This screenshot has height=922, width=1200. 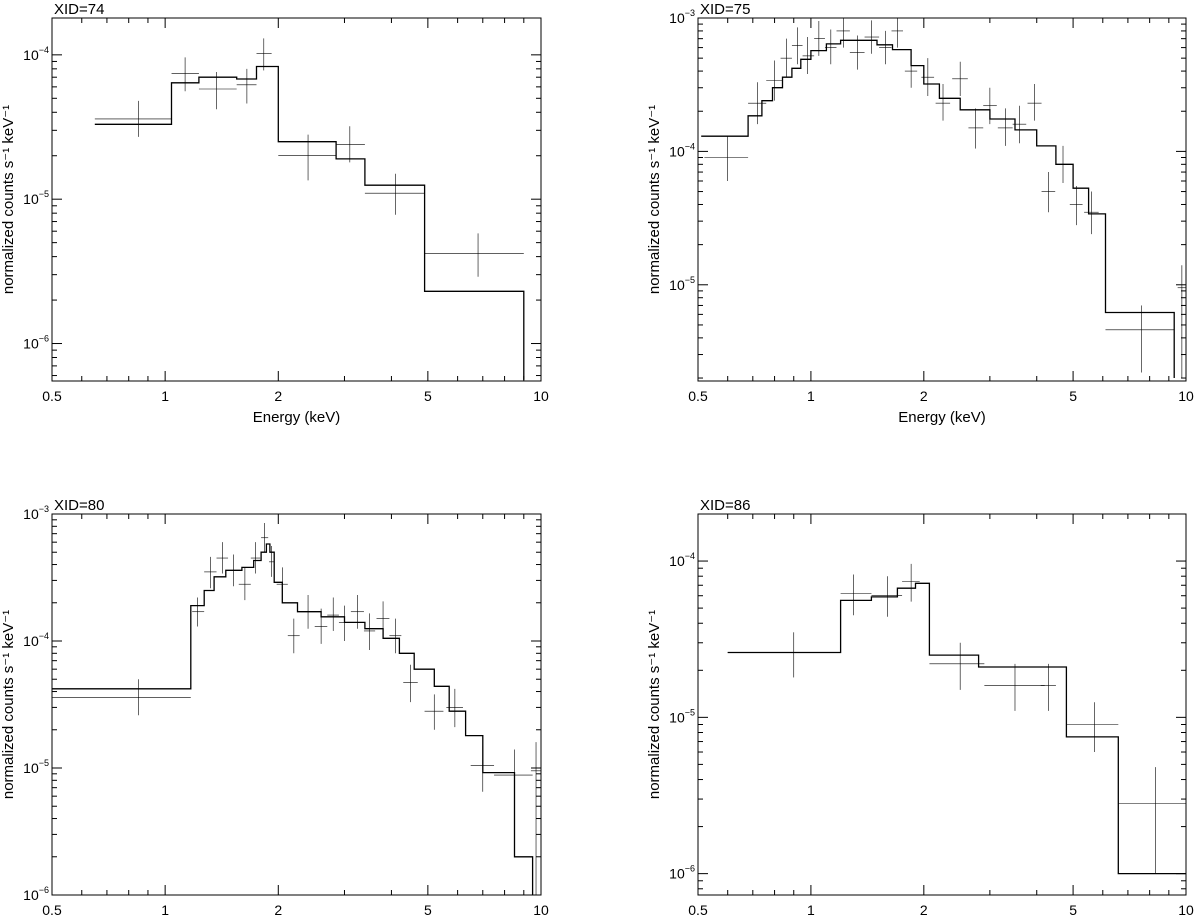 I want to click on chart-xid80-ytick-label: 10⁻⁵, so click(x=36, y=767).